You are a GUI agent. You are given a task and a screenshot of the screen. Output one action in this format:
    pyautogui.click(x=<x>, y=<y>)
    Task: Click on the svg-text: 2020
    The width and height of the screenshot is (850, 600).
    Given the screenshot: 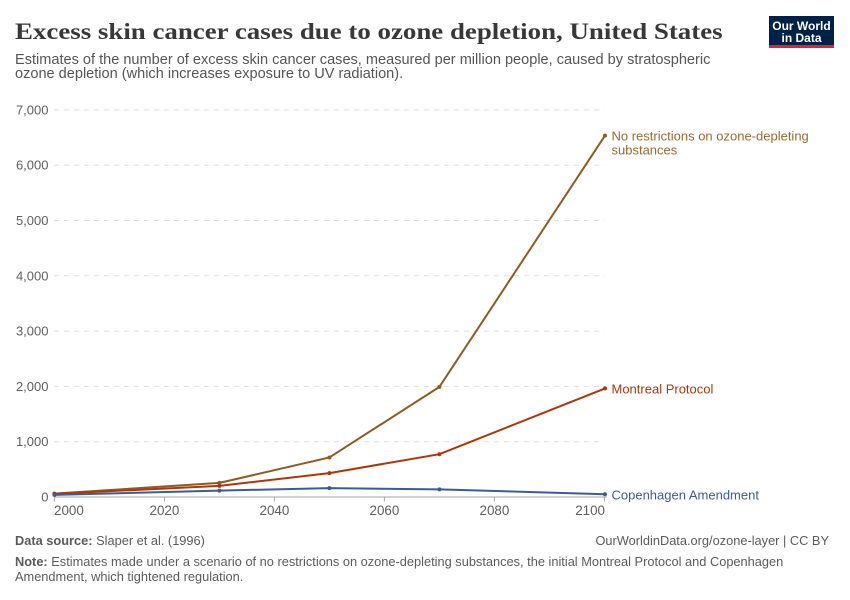 What is the action you would take?
    pyautogui.click(x=165, y=510)
    